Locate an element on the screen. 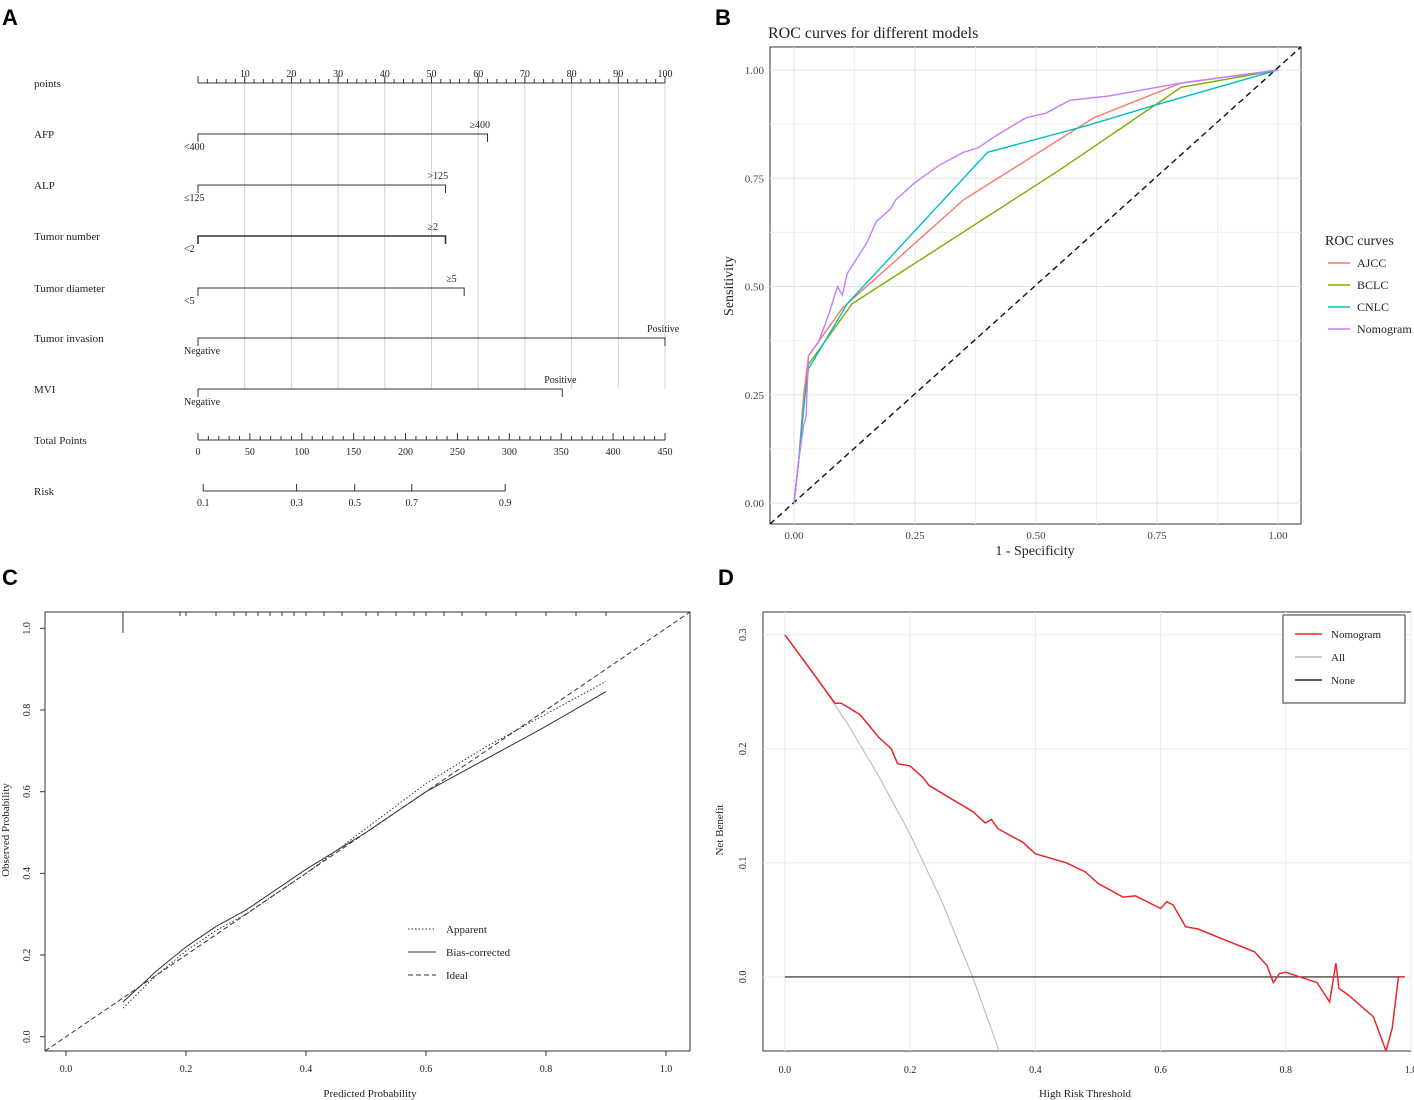 The height and width of the screenshot is (1100, 1414). total-points-tick-label: 300 is located at coordinates (509, 452).